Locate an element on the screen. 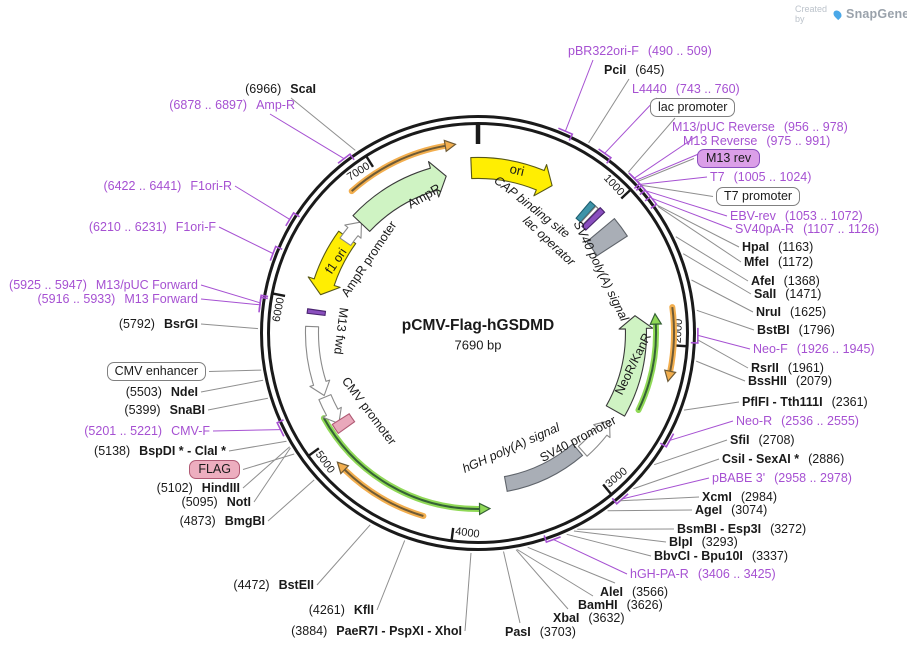 The width and height of the screenshot is (907, 649). site-position: (3272) is located at coordinates (788, 529).